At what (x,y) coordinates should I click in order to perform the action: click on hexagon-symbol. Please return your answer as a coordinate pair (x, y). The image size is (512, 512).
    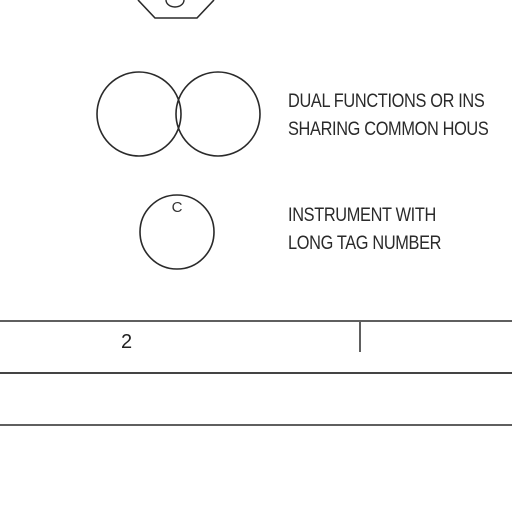
    Looking at the image, I should click on (176, 9).